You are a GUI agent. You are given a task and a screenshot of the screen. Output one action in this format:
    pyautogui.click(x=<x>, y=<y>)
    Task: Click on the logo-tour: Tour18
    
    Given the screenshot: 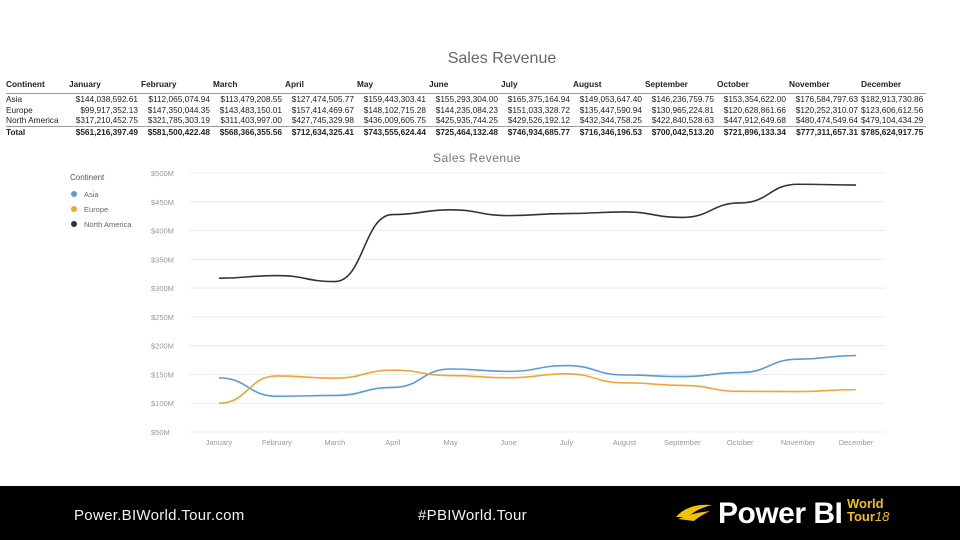 What is the action you would take?
    pyautogui.click(x=868, y=516)
    